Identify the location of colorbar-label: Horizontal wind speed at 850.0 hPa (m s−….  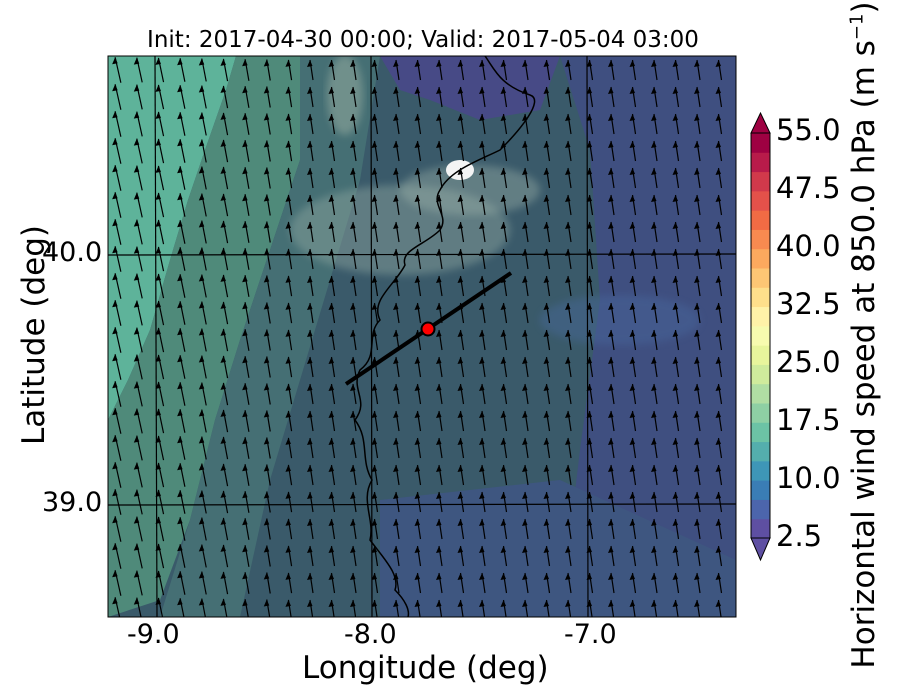
(864, 335).